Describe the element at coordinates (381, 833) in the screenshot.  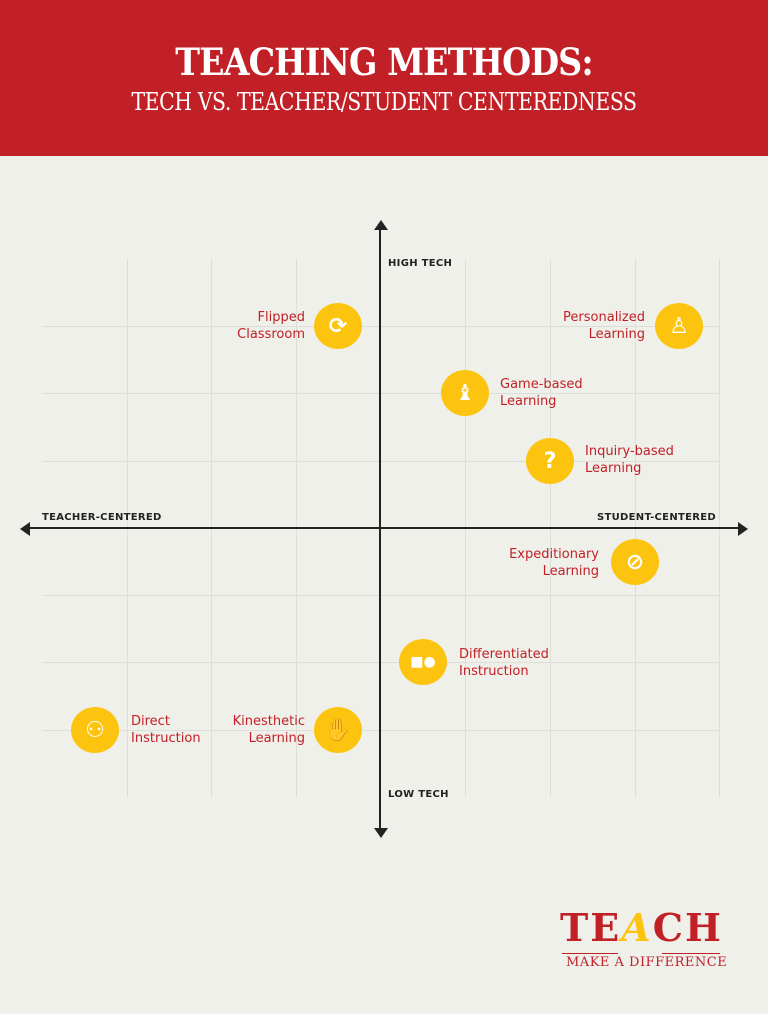
I see `arrow-down-icon` at that location.